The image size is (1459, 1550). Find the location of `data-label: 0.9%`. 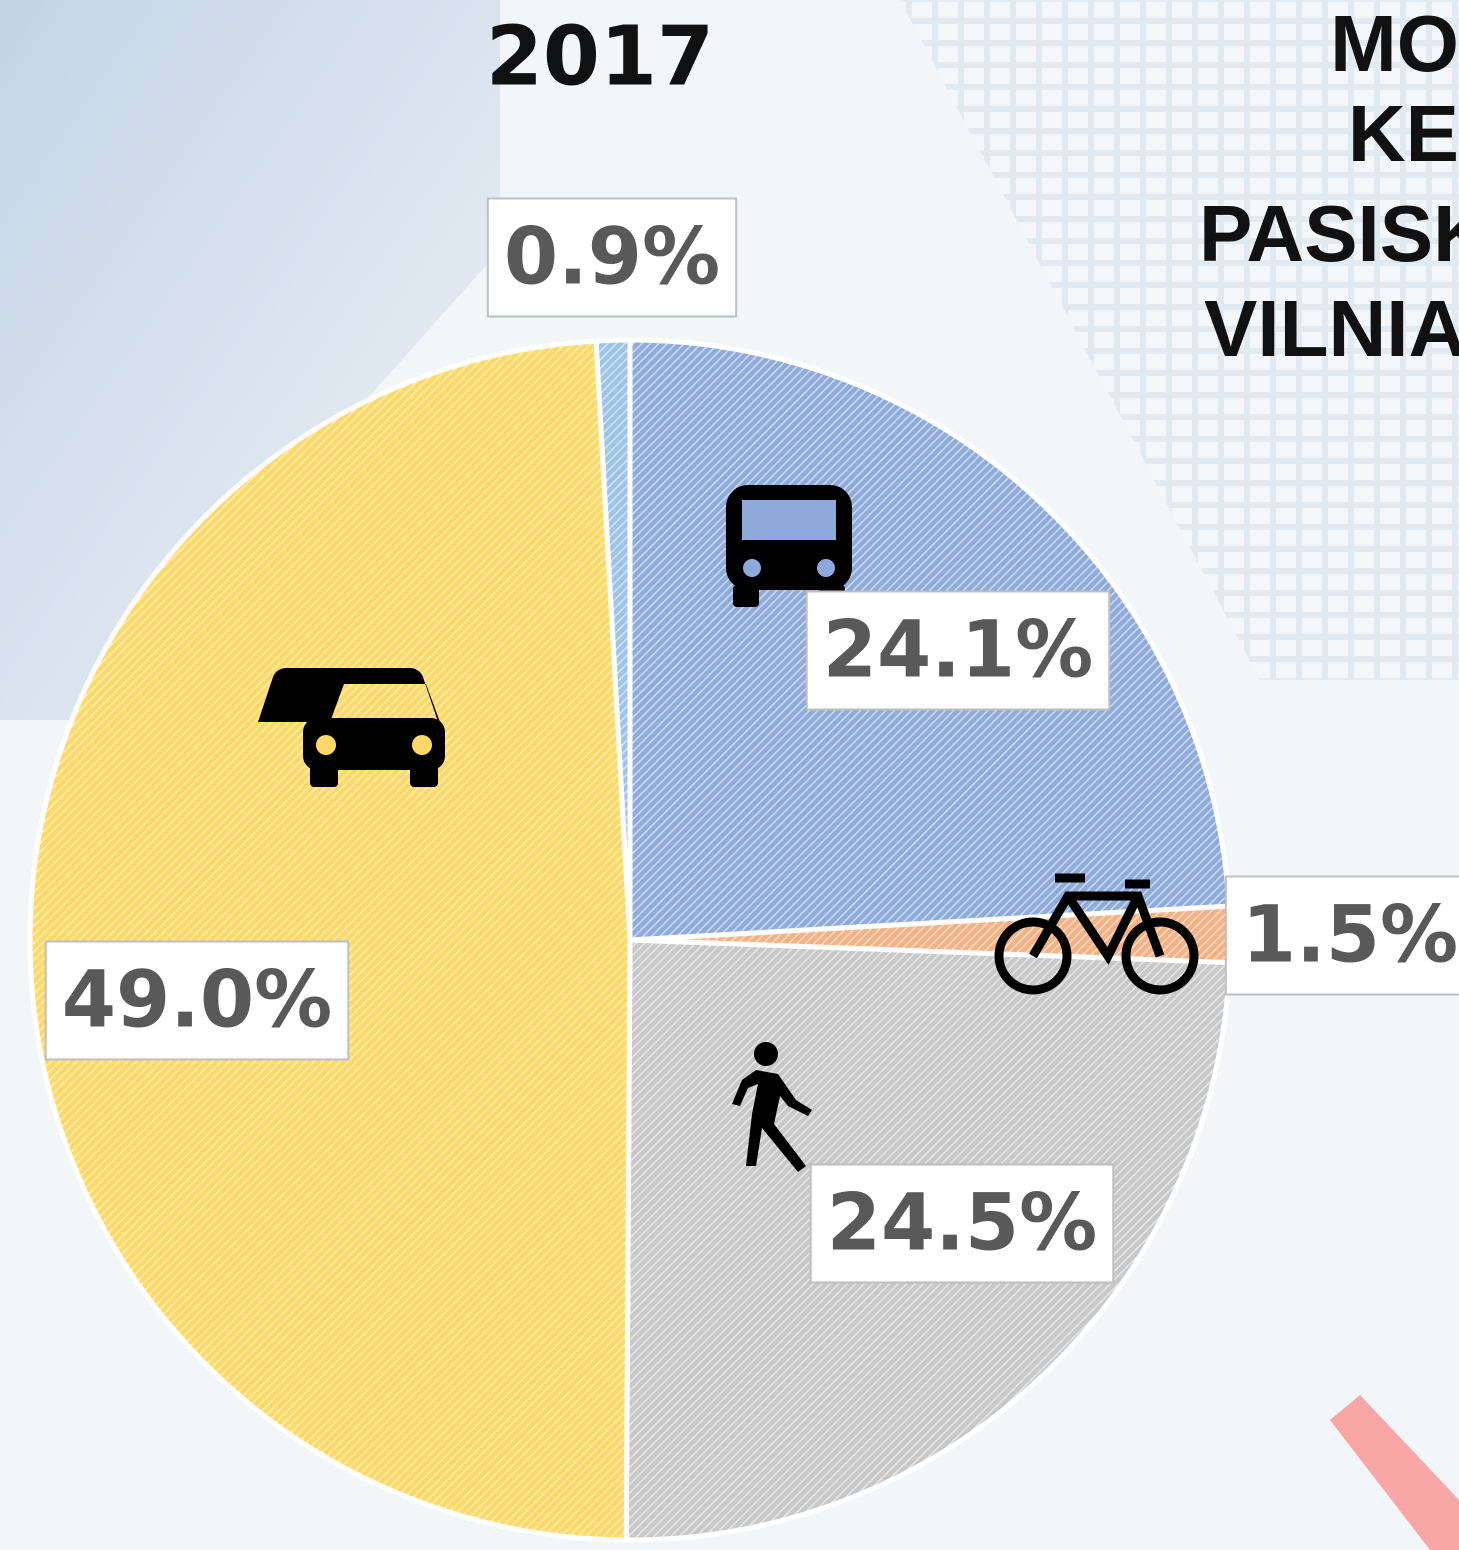

data-label: 0.9% is located at coordinates (612, 257).